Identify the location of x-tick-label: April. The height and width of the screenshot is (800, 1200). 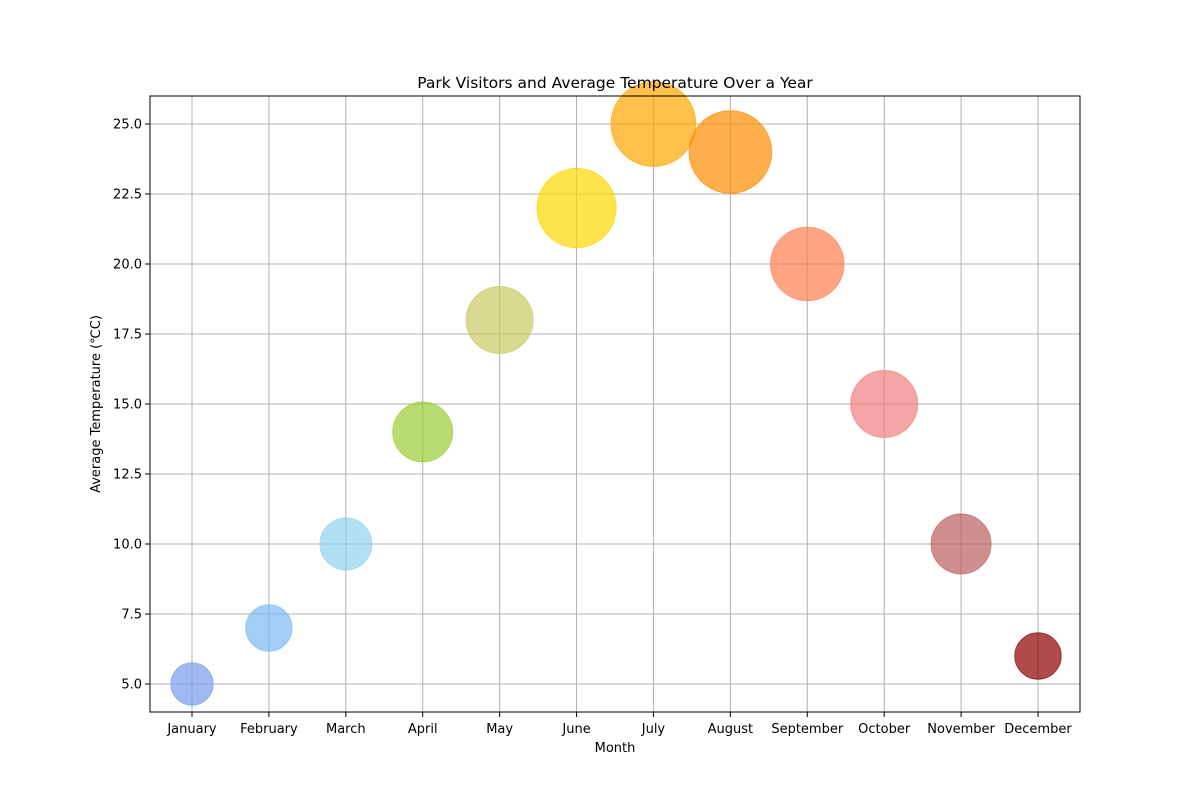
(423, 729).